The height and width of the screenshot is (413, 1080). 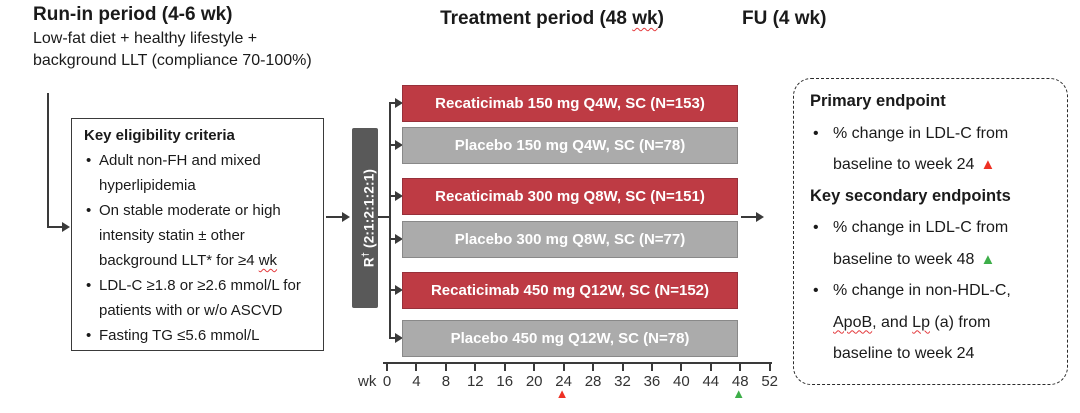 What do you see at coordinates (960, 322) in the screenshot?
I see `endpoint-line-text: (a) from` at bounding box center [960, 322].